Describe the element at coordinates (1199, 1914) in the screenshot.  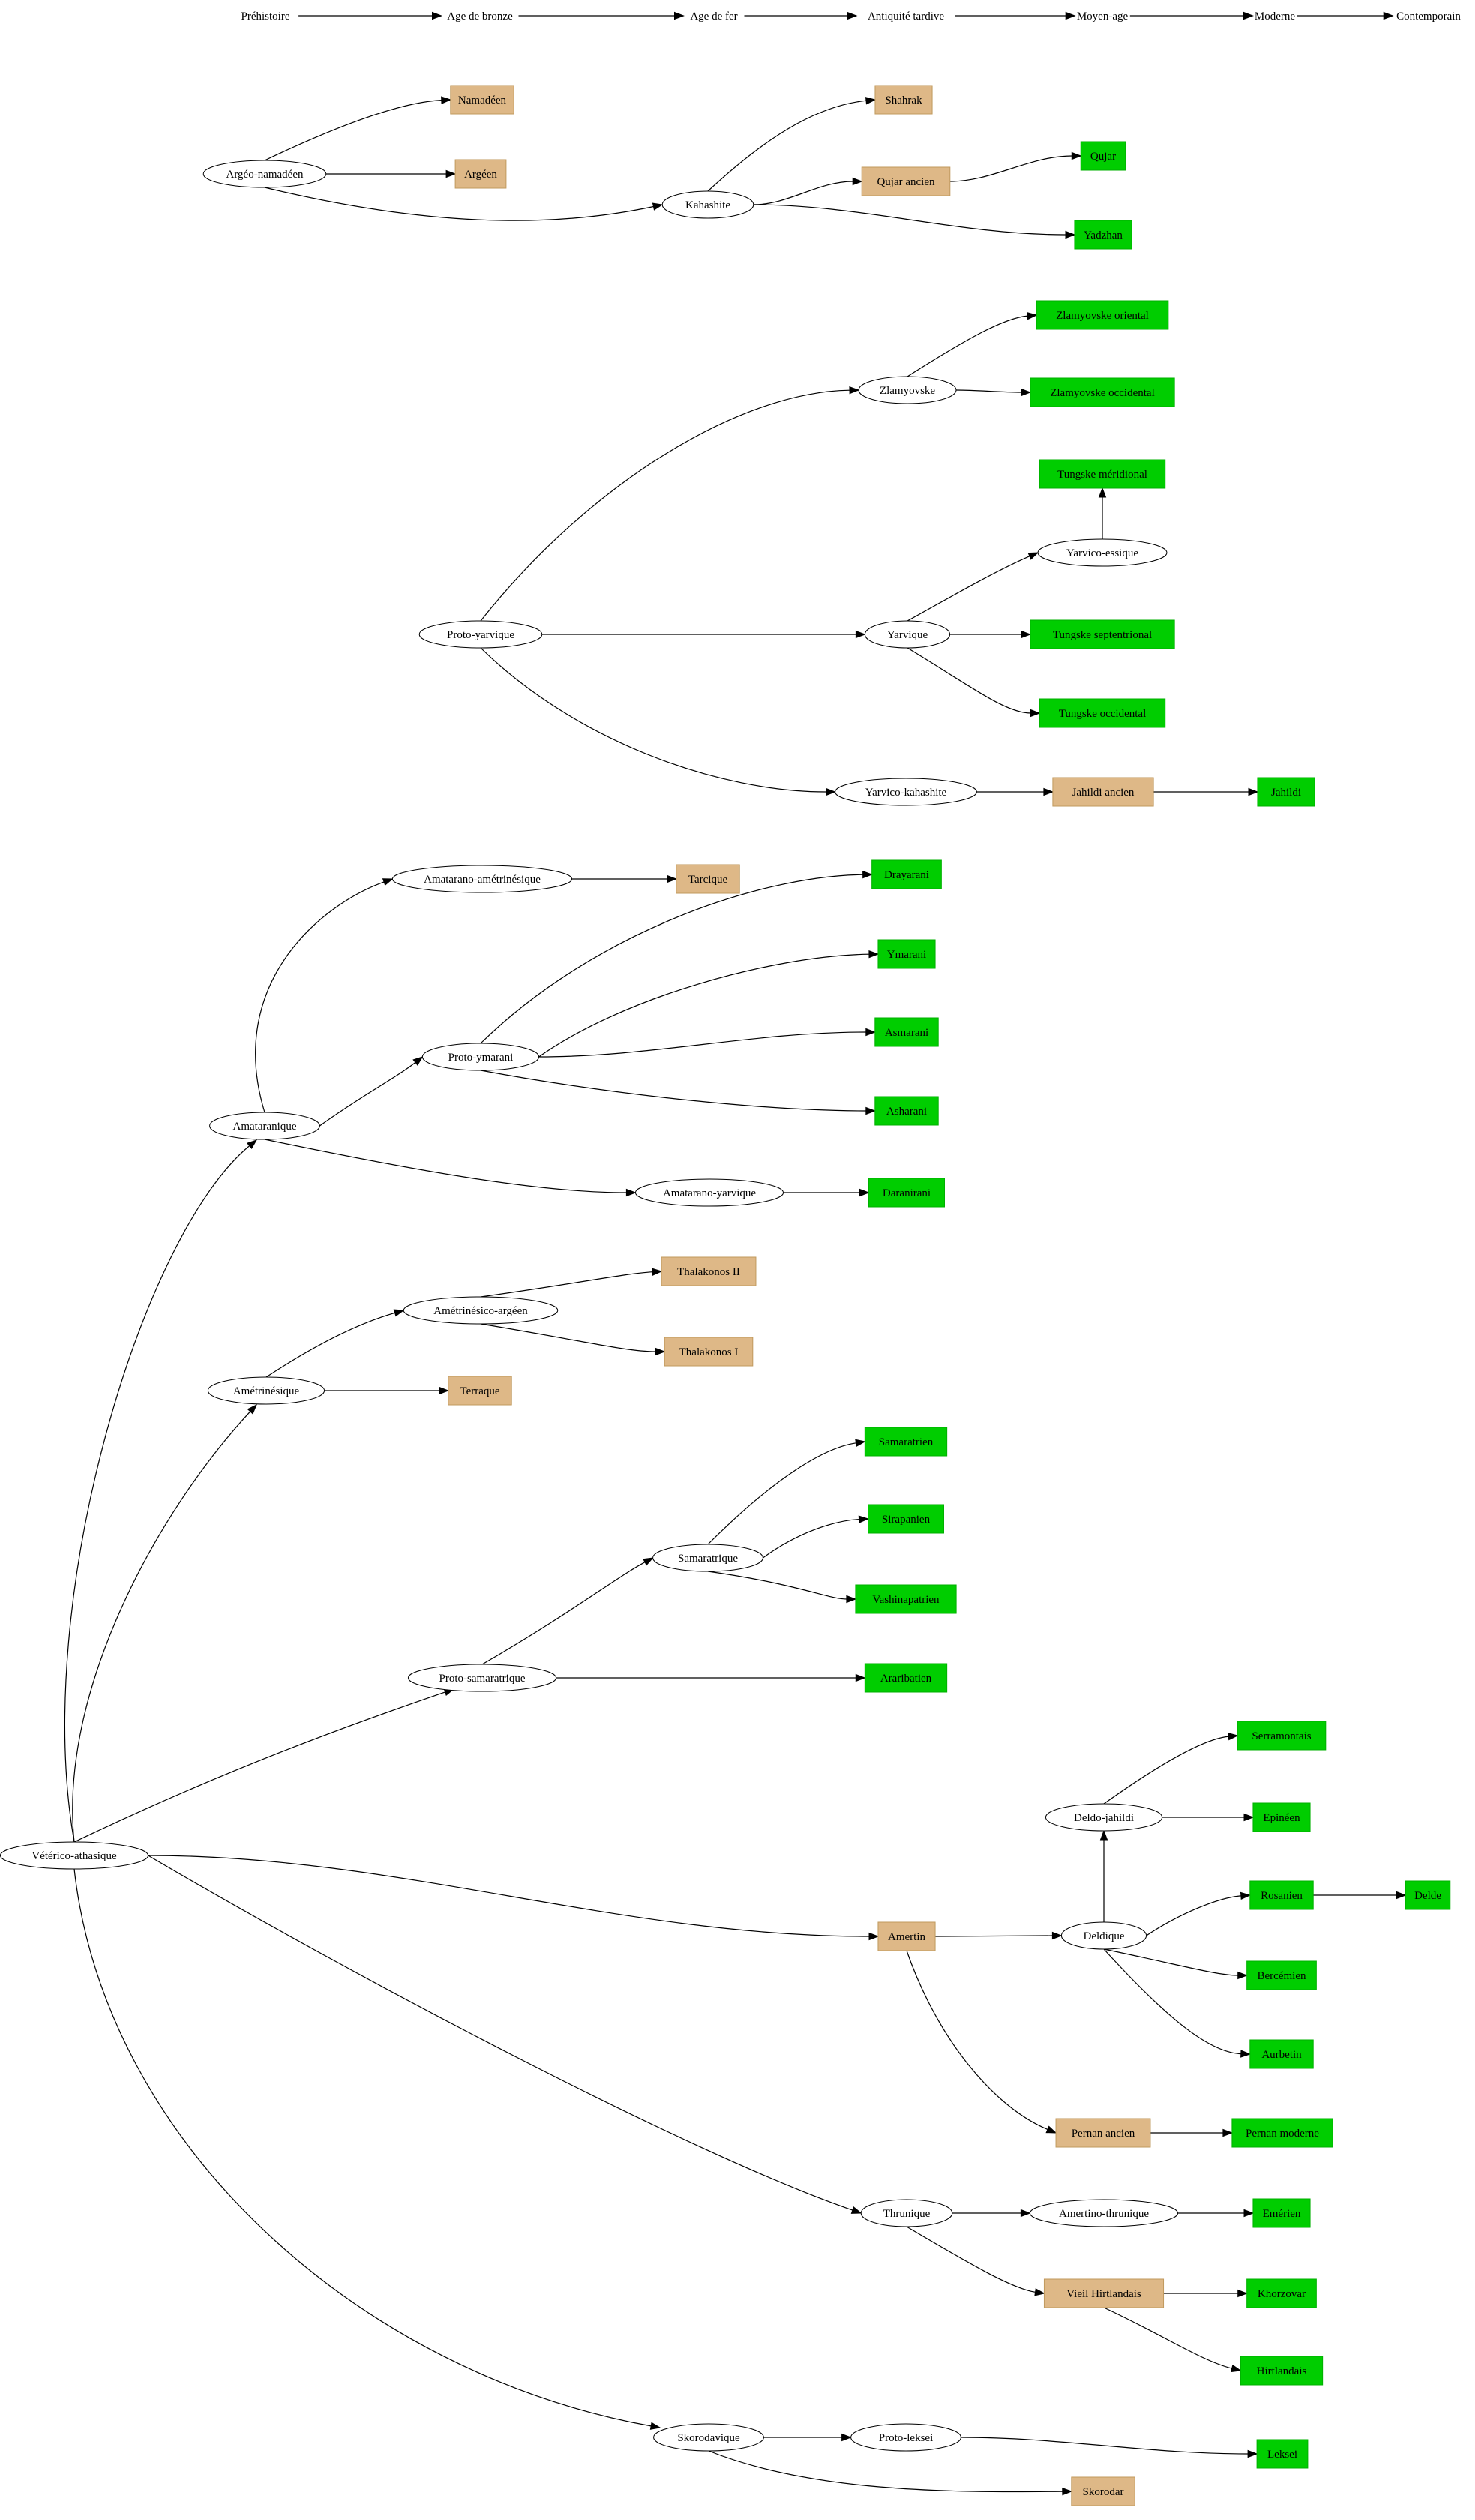
I see `edge-deldique-rosanien` at that location.